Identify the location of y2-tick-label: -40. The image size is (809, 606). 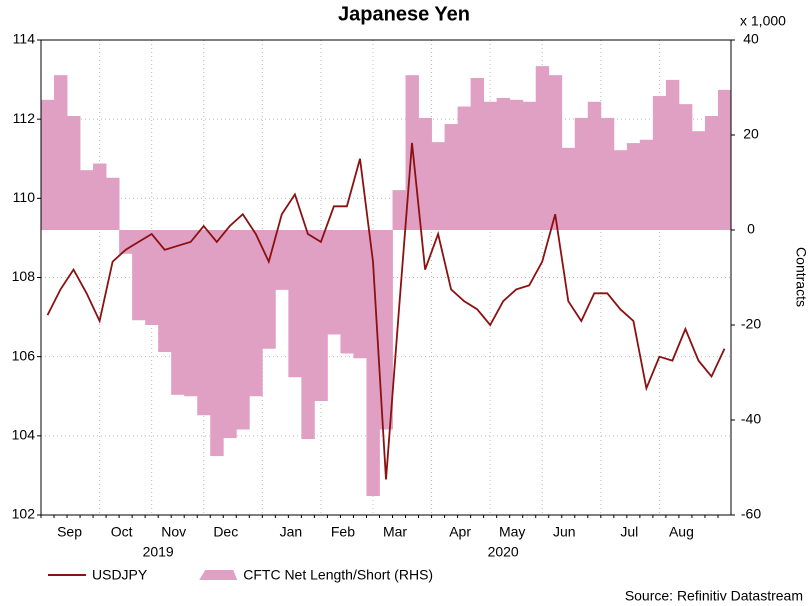
(751, 419).